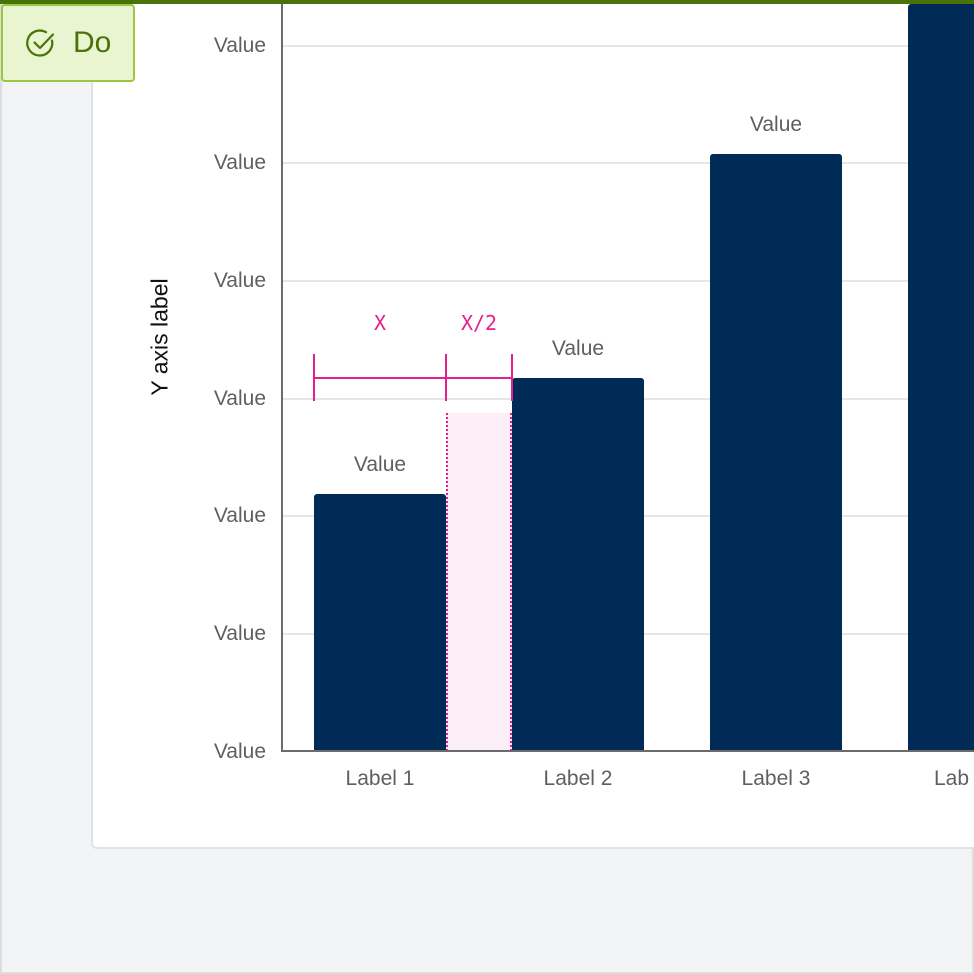  Describe the element at coordinates (380, 323) in the screenshot. I see `bar-width-annotation: X` at that location.